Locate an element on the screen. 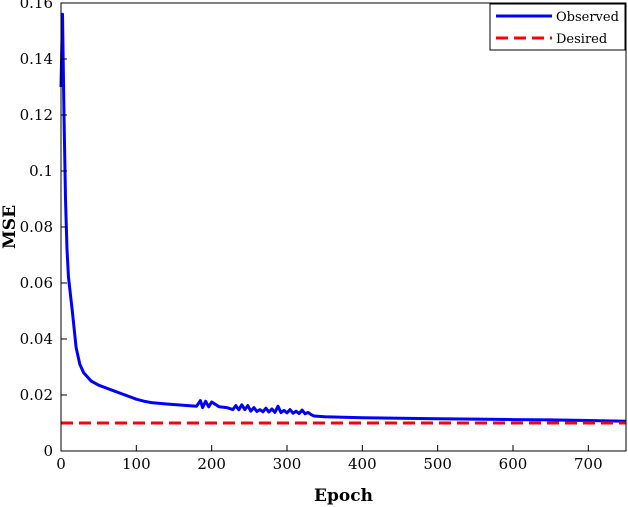 The height and width of the screenshot is (507, 628). x-tick-label: 600 is located at coordinates (513, 464).